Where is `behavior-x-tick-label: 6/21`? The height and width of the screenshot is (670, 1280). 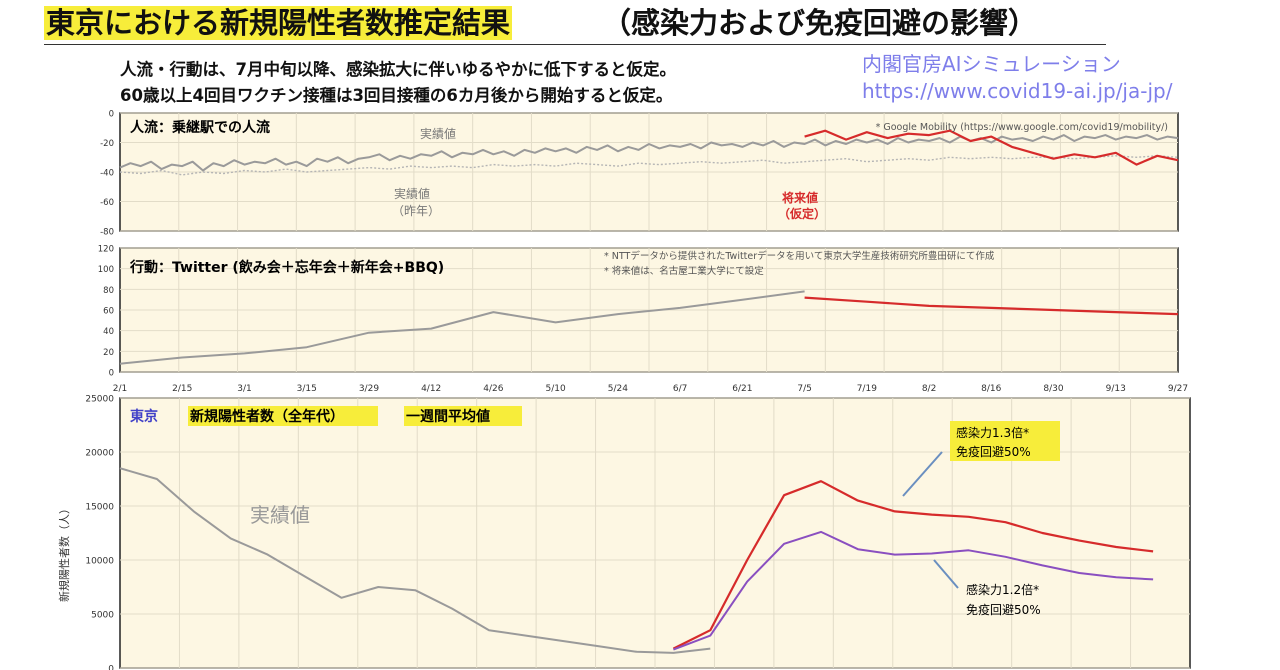
behavior-x-tick-label: 6/21 is located at coordinates (742, 389).